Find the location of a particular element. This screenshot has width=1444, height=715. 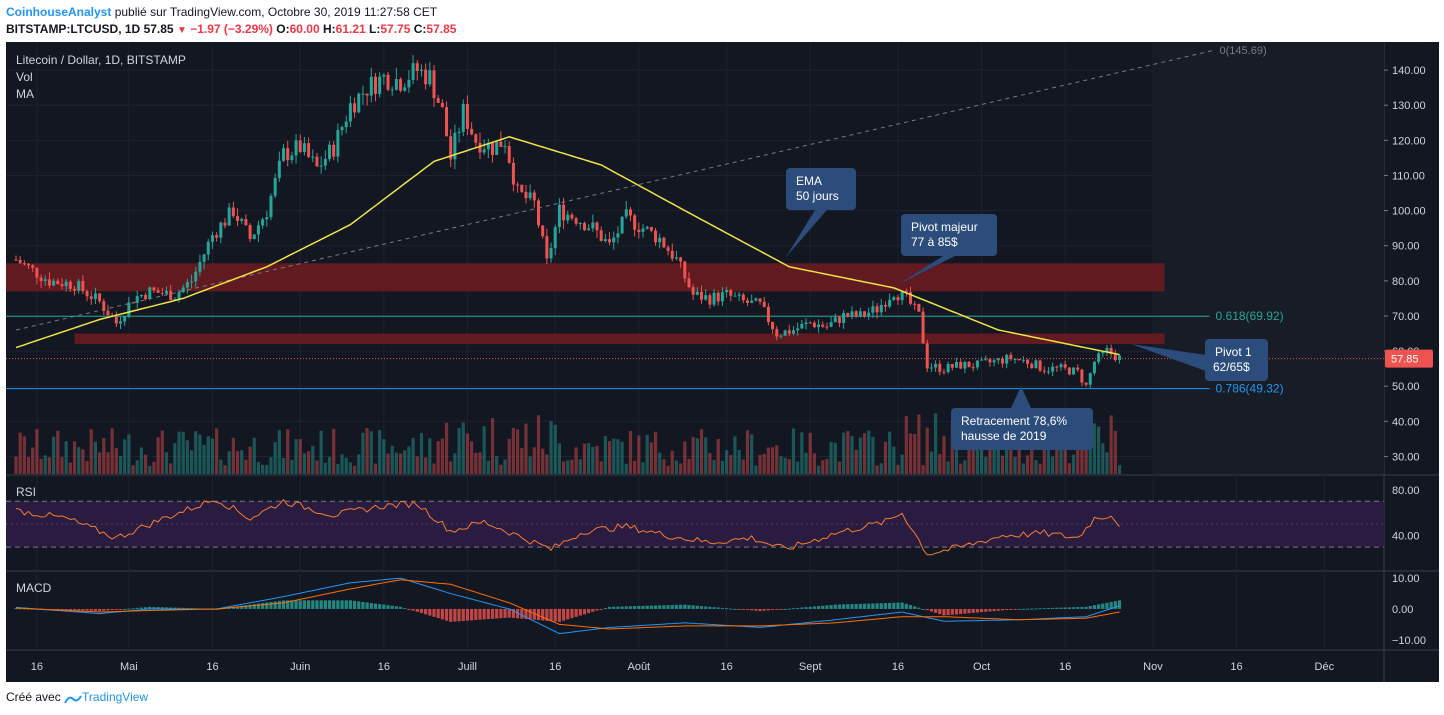

ema-callout-line1: EMA is located at coordinates (809, 181).